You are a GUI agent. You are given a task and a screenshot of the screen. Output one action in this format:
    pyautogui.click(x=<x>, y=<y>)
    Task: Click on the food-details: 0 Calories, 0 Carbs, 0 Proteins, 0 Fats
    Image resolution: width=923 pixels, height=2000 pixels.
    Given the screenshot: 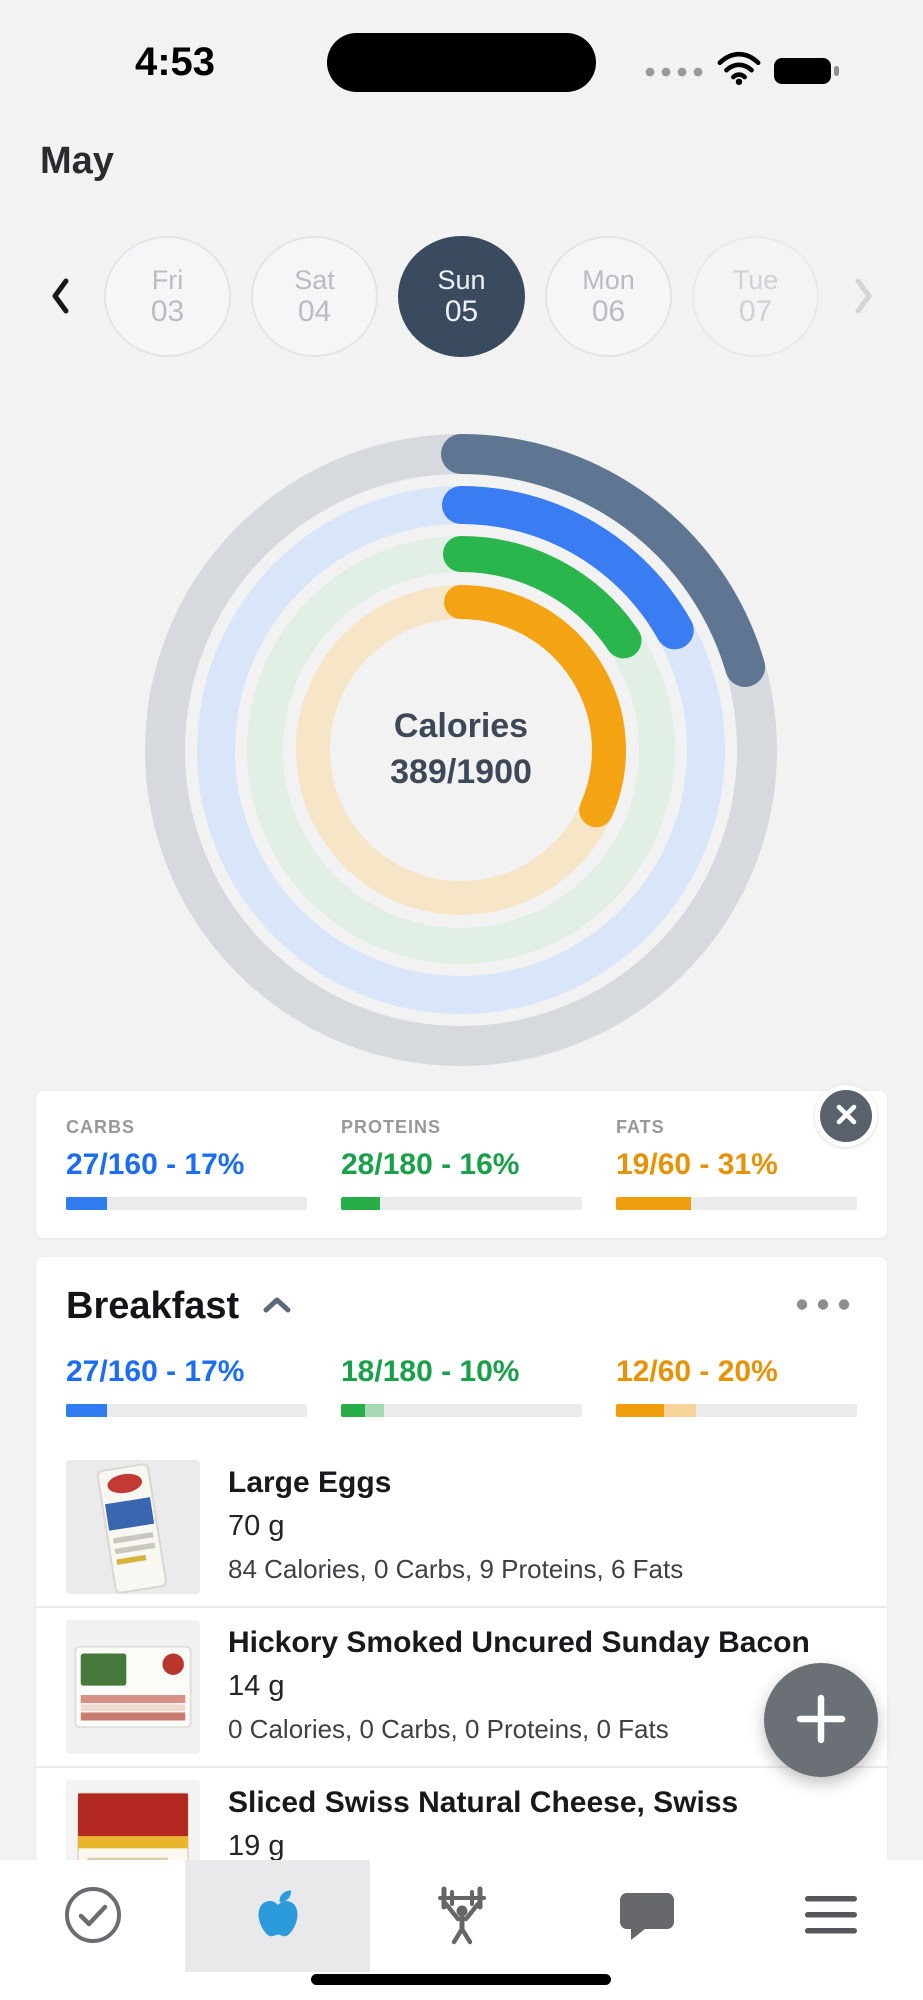 What is the action you would take?
    pyautogui.click(x=448, y=1729)
    